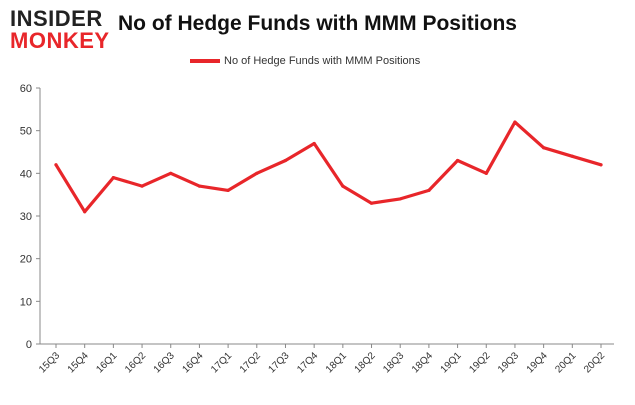 The image size is (635, 405). I want to click on y-tick-label: 40, so click(26, 174).